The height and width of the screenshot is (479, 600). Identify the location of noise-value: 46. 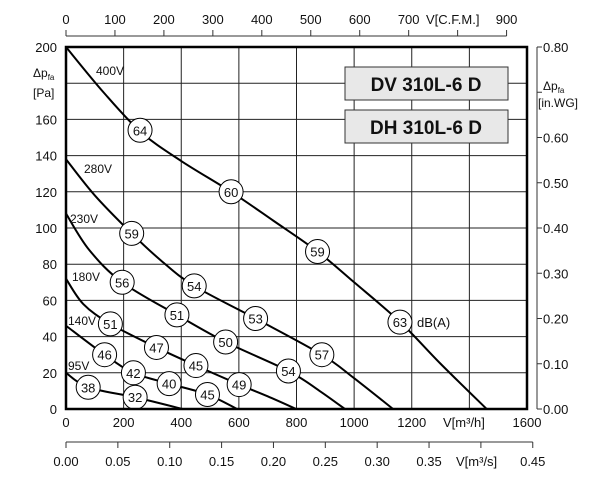
(104, 355).